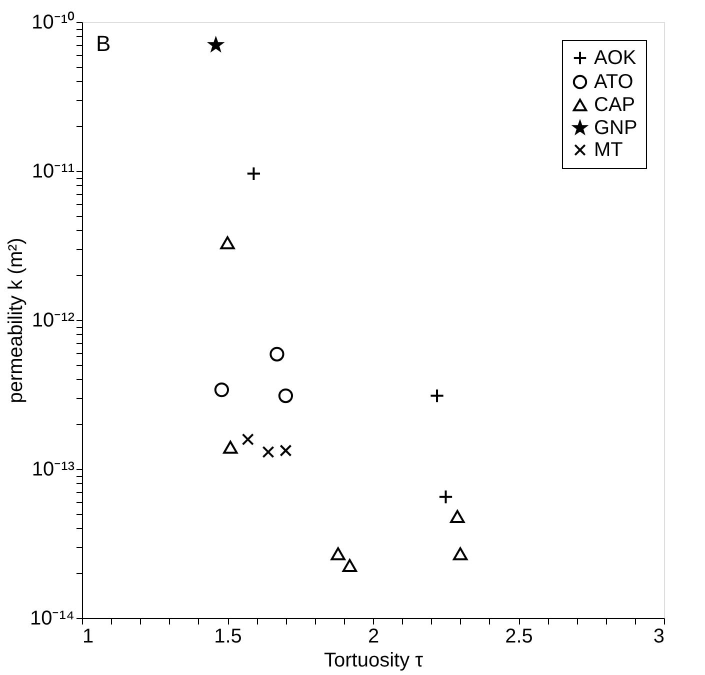 The width and height of the screenshot is (705, 675). What do you see at coordinates (616, 128) in the screenshot?
I see `legend-label: GNP` at bounding box center [616, 128].